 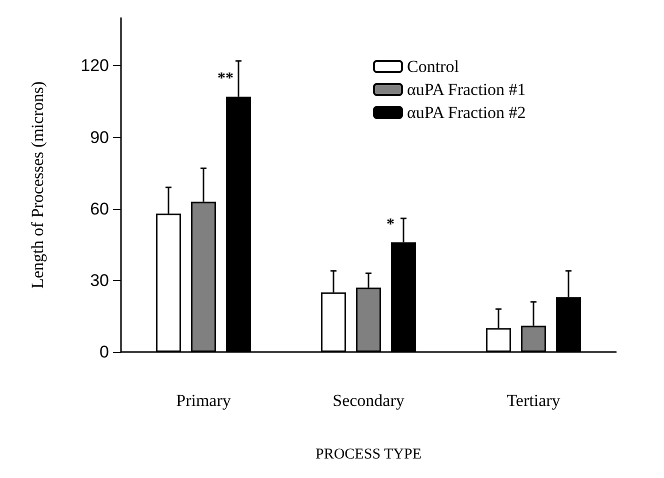 What do you see at coordinates (533, 400) in the screenshot?
I see `x-tick-label: Tertiary` at bounding box center [533, 400].